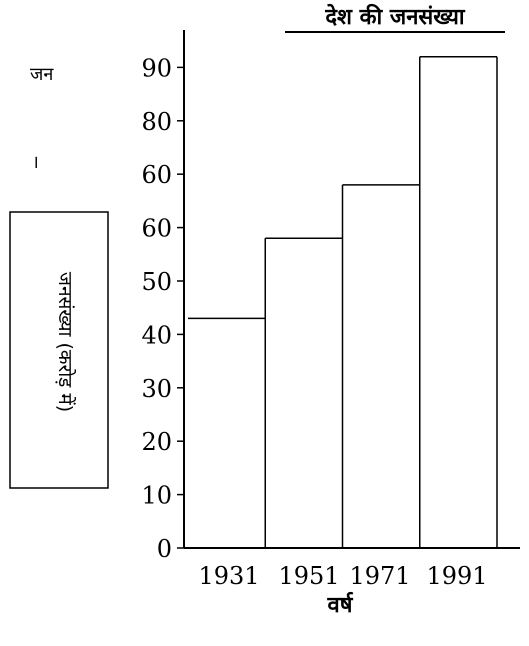 The image size is (529, 646). Describe the element at coordinates (156, 335) in the screenshot. I see `y-tick-label: 40` at that location.